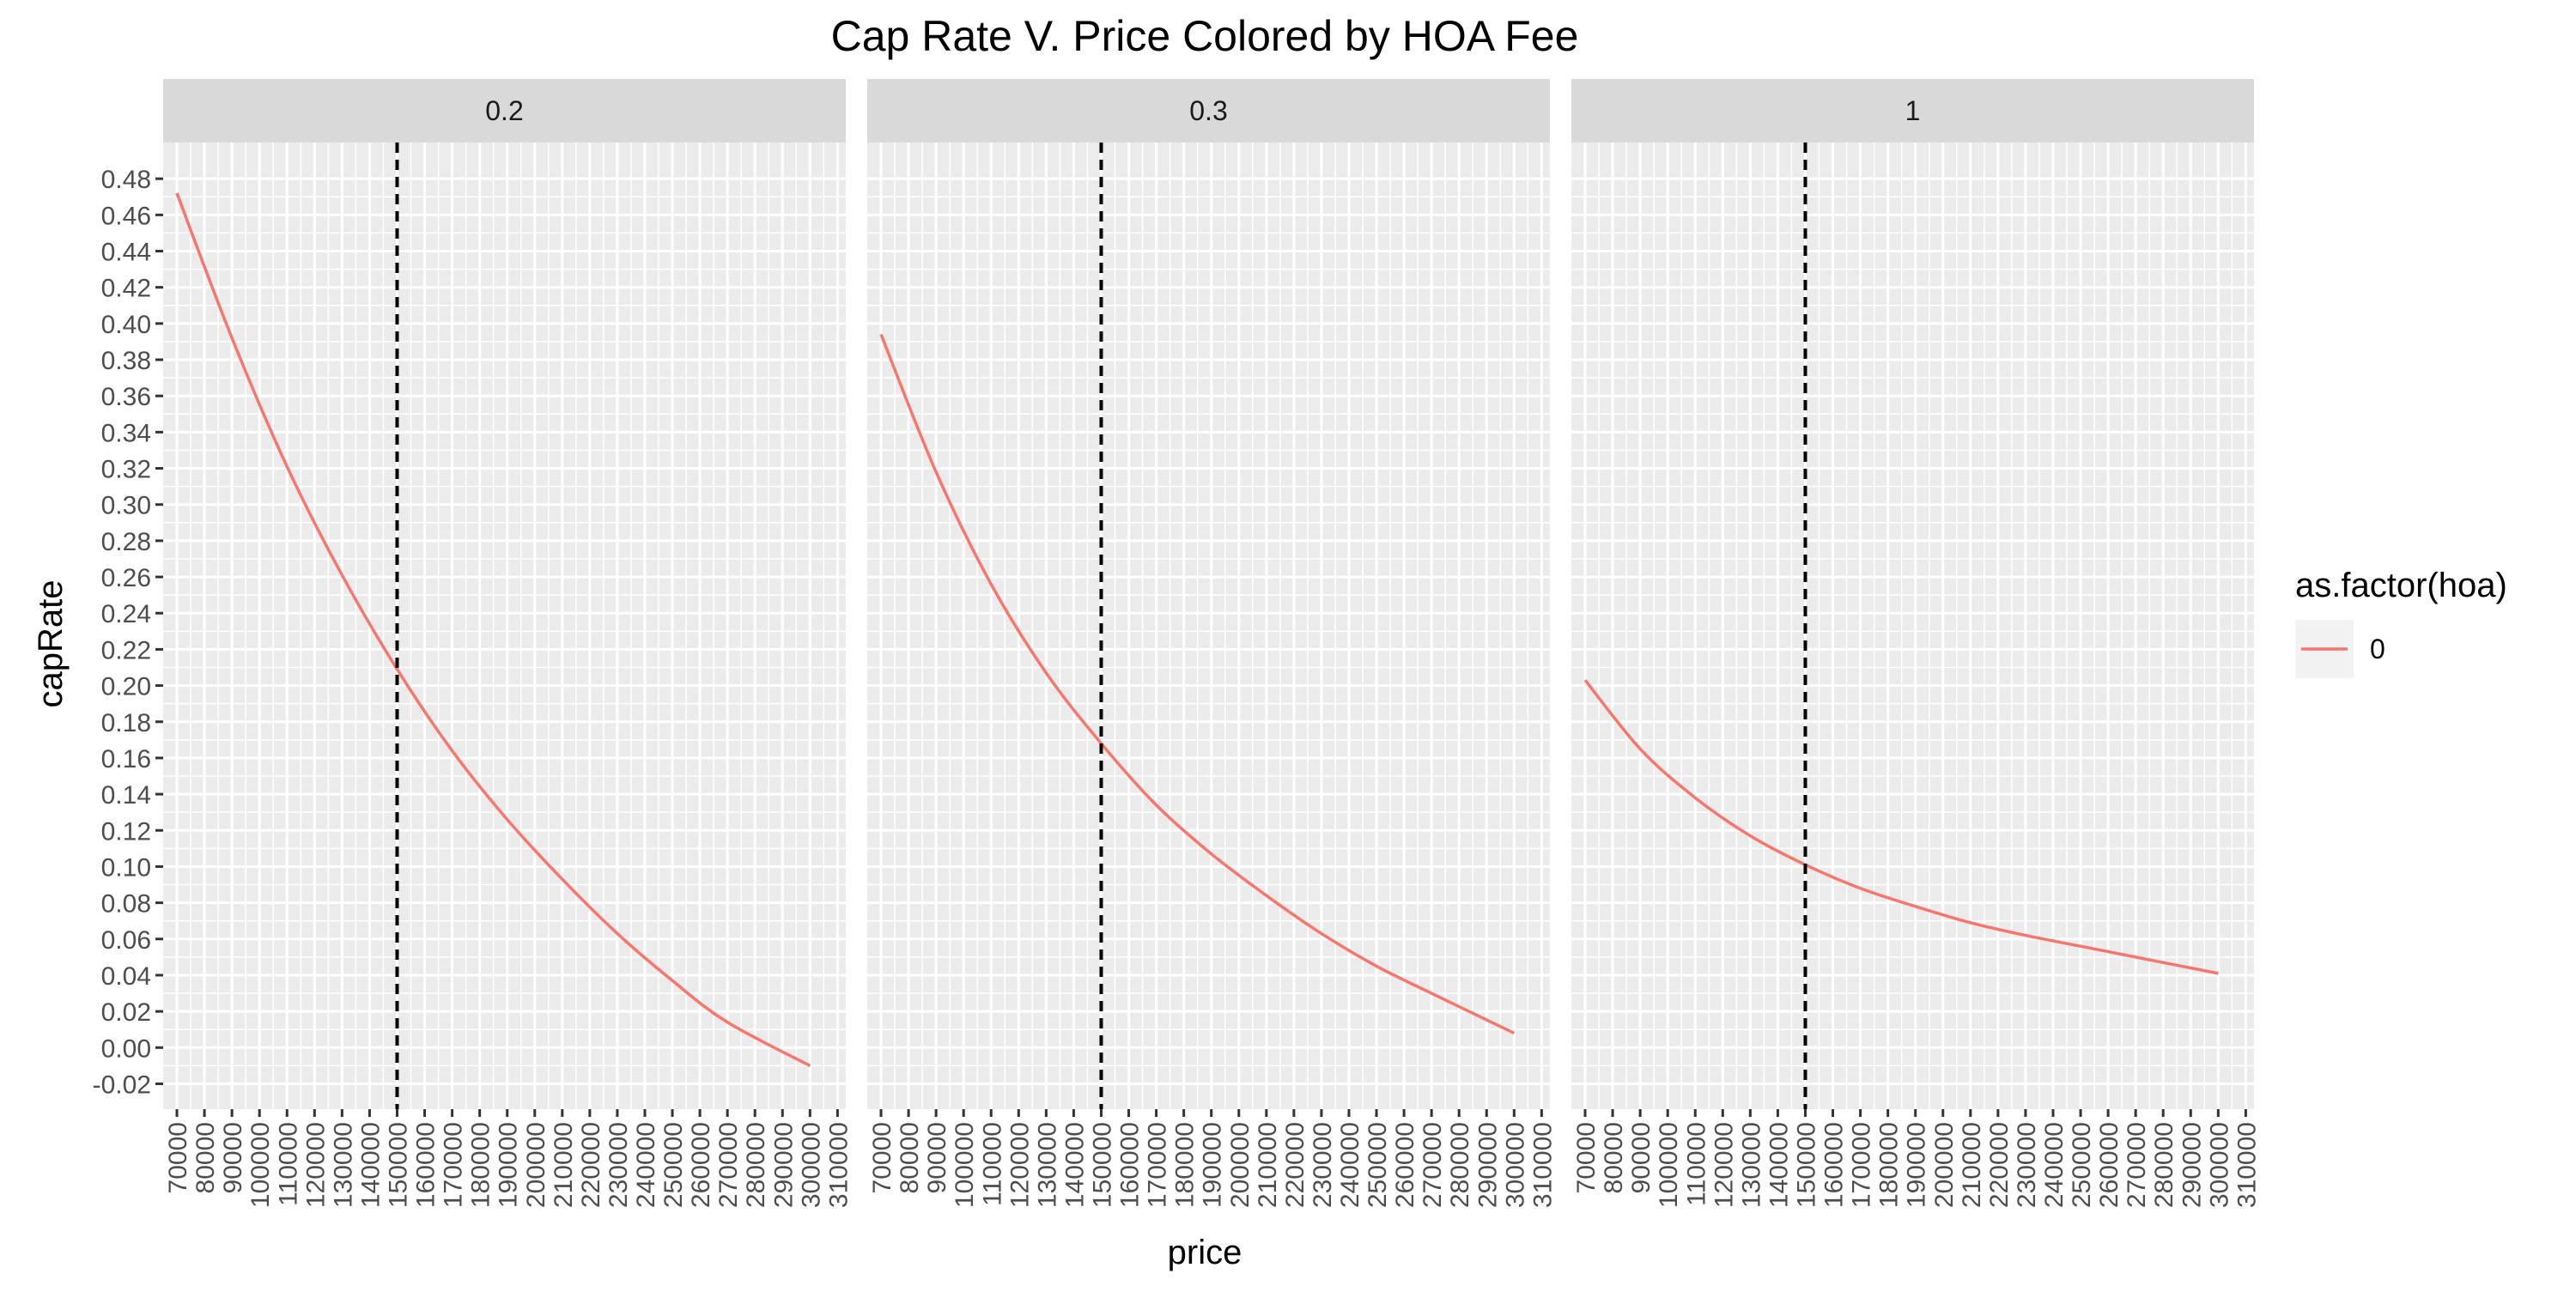  I want to click on y-tick-label: 0.38, so click(126, 361).